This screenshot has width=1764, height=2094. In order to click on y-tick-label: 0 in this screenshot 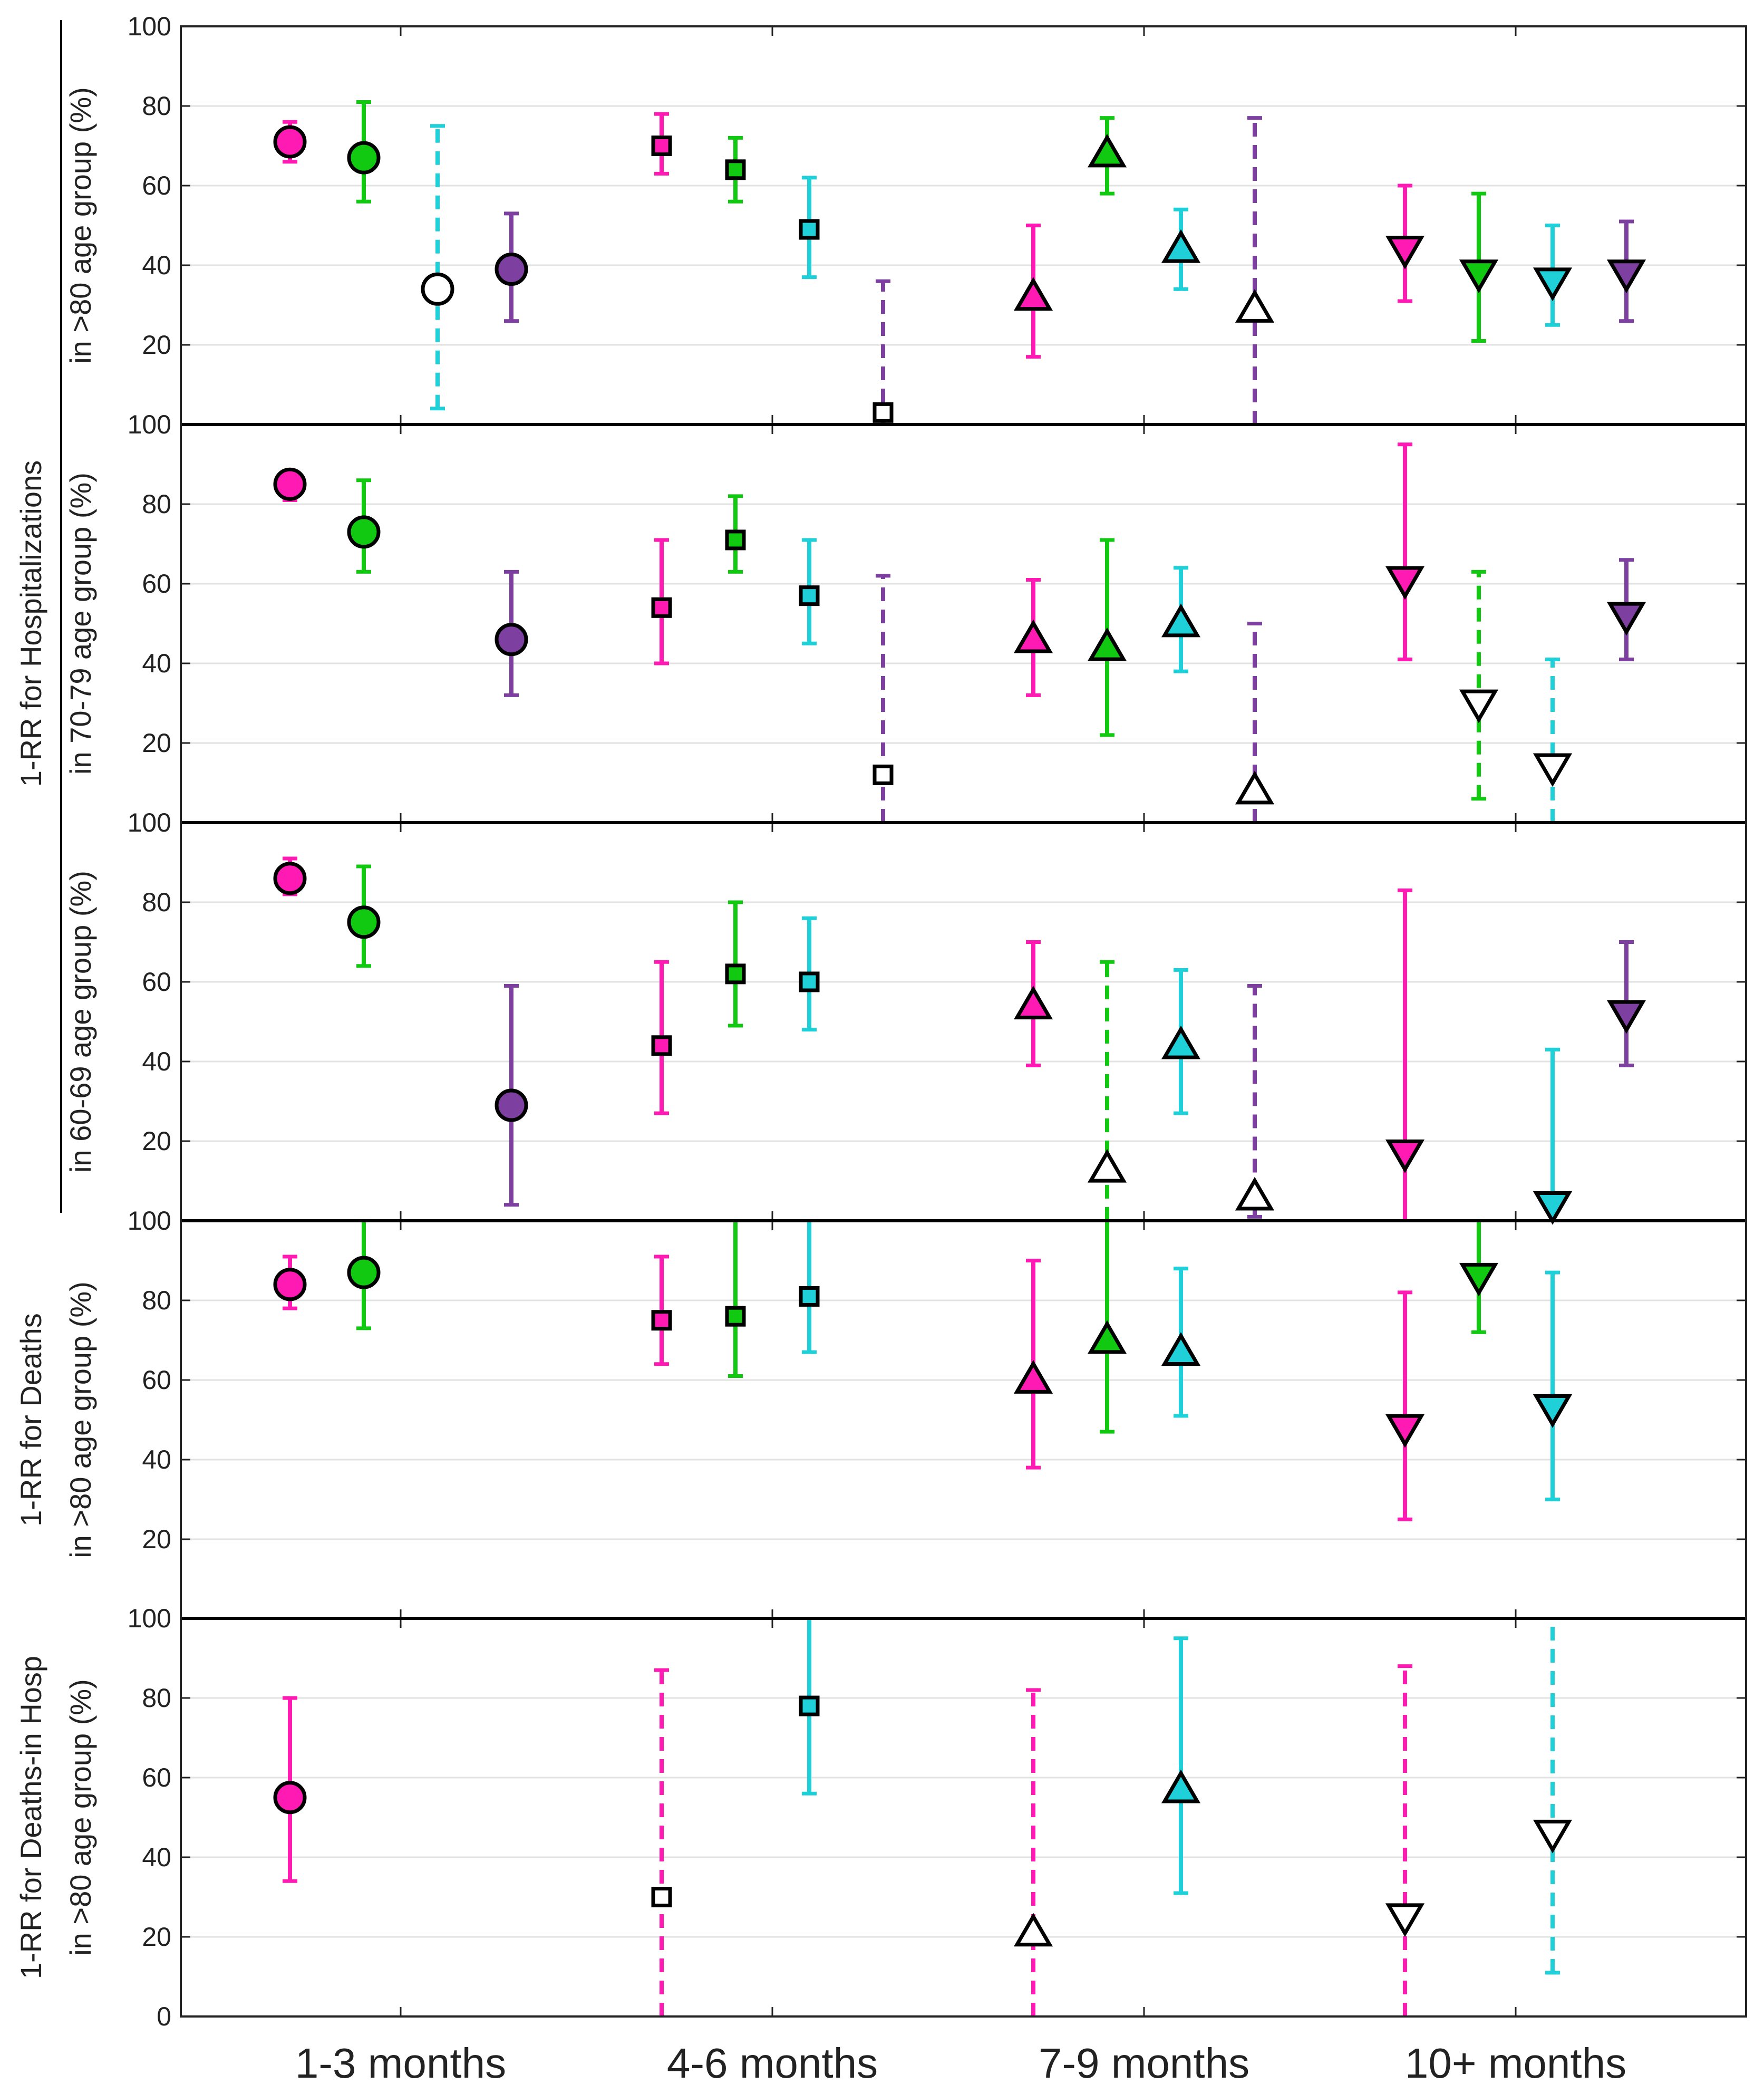, I will do `click(164, 2017)`.